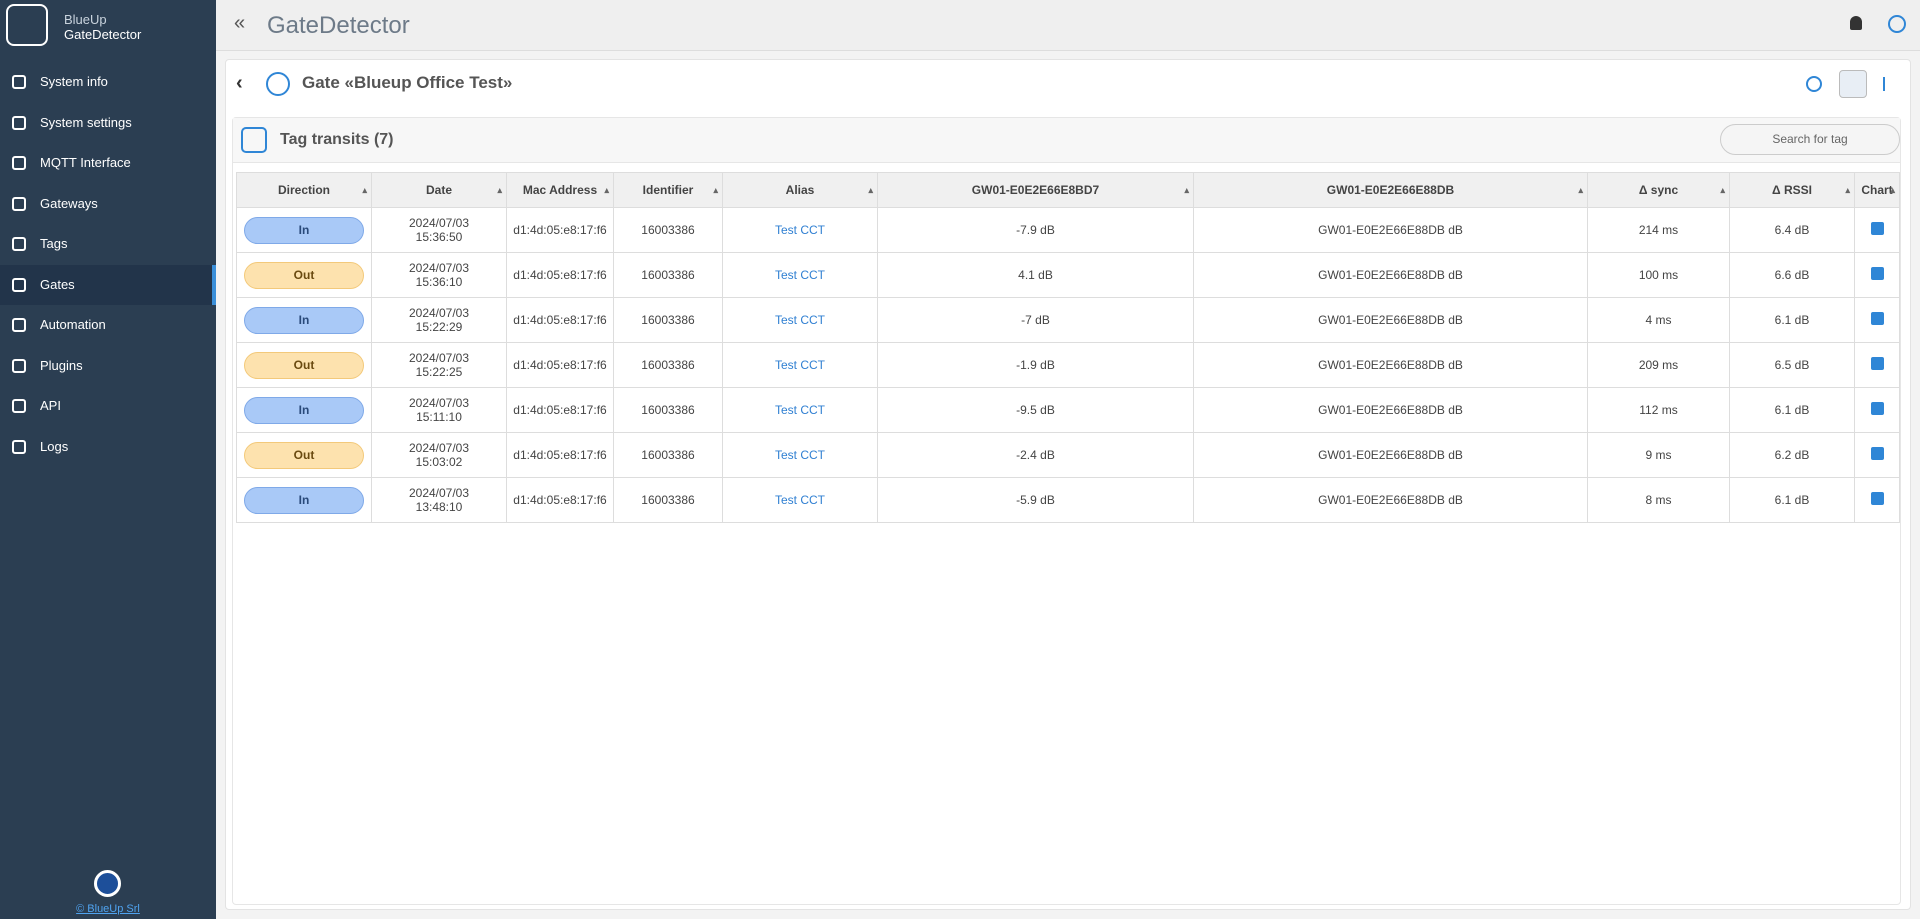 The height and width of the screenshot is (919, 1920). What do you see at coordinates (73, 324) in the screenshot?
I see `nav-label: Automation` at bounding box center [73, 324].